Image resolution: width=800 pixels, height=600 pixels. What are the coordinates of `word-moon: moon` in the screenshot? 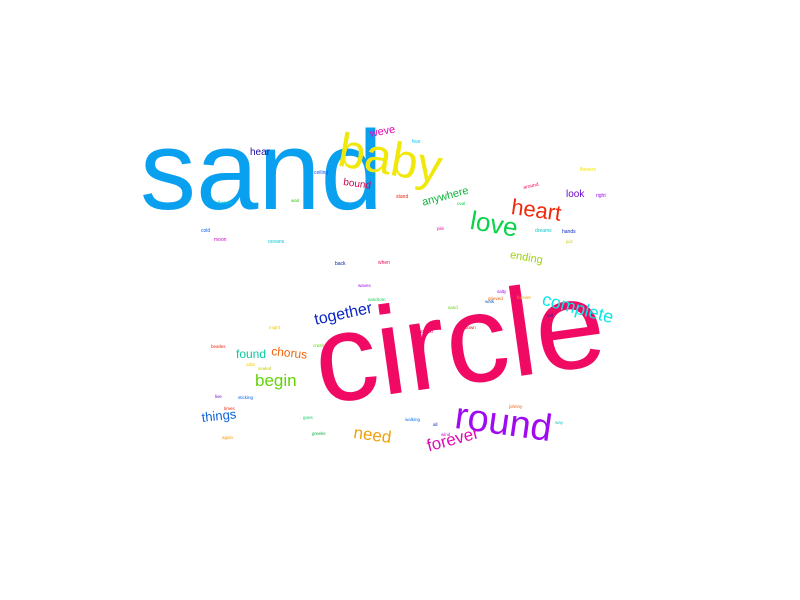 It's located at (220, 240).